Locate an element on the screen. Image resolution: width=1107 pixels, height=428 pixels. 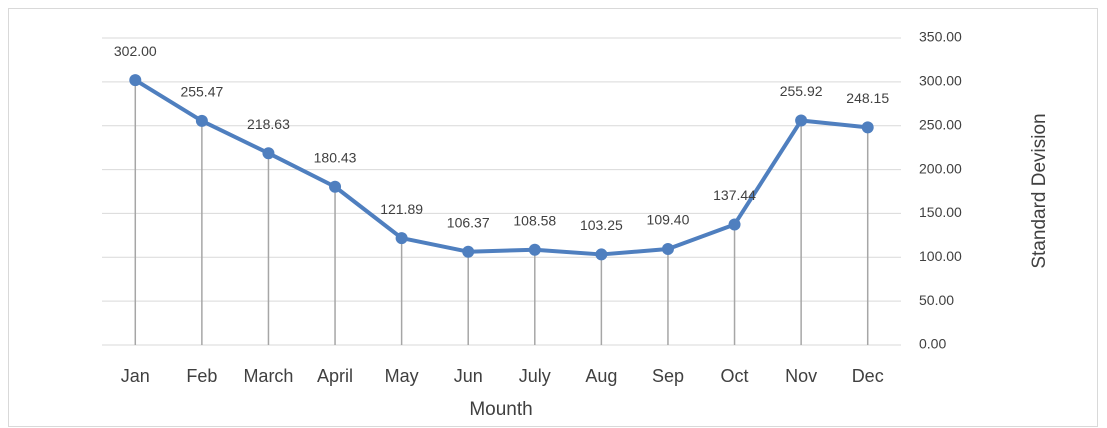
y-tick-label: 350.00 is located at coordinates (940, 37).